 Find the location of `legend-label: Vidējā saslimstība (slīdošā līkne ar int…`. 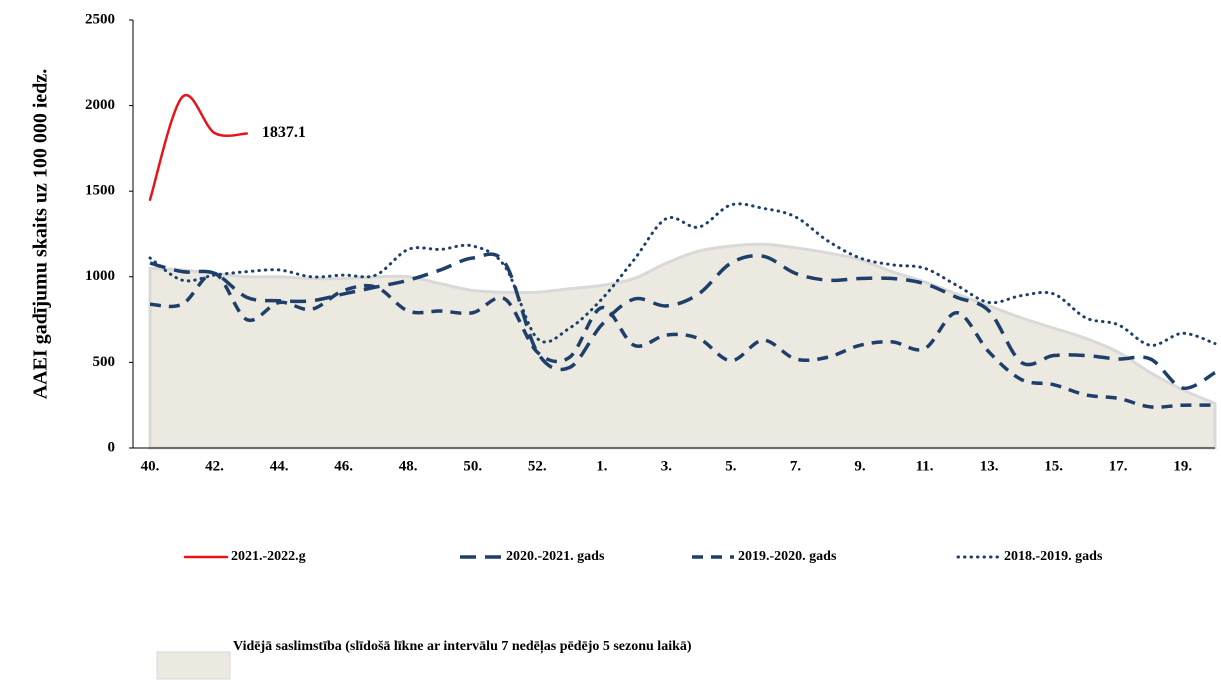

legend-label: Vidējā saslimstība (slīdošā līkne ar int… is located at coordinates (462, 646).